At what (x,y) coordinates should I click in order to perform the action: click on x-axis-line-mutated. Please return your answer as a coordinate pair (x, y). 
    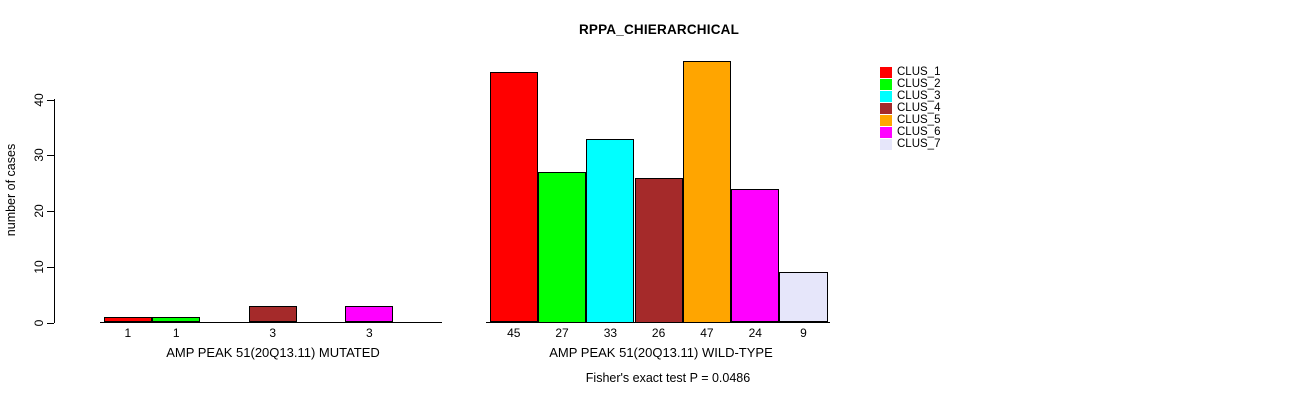
    Looking at the image, I should click on (271, 322).